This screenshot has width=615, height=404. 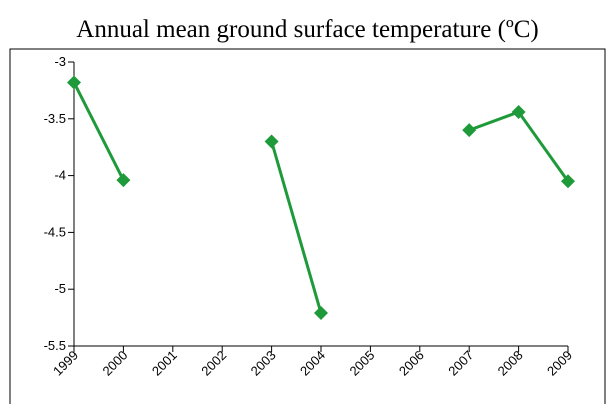 I want to click on y-tick-label: -3.5, so click(x=55, y=118).